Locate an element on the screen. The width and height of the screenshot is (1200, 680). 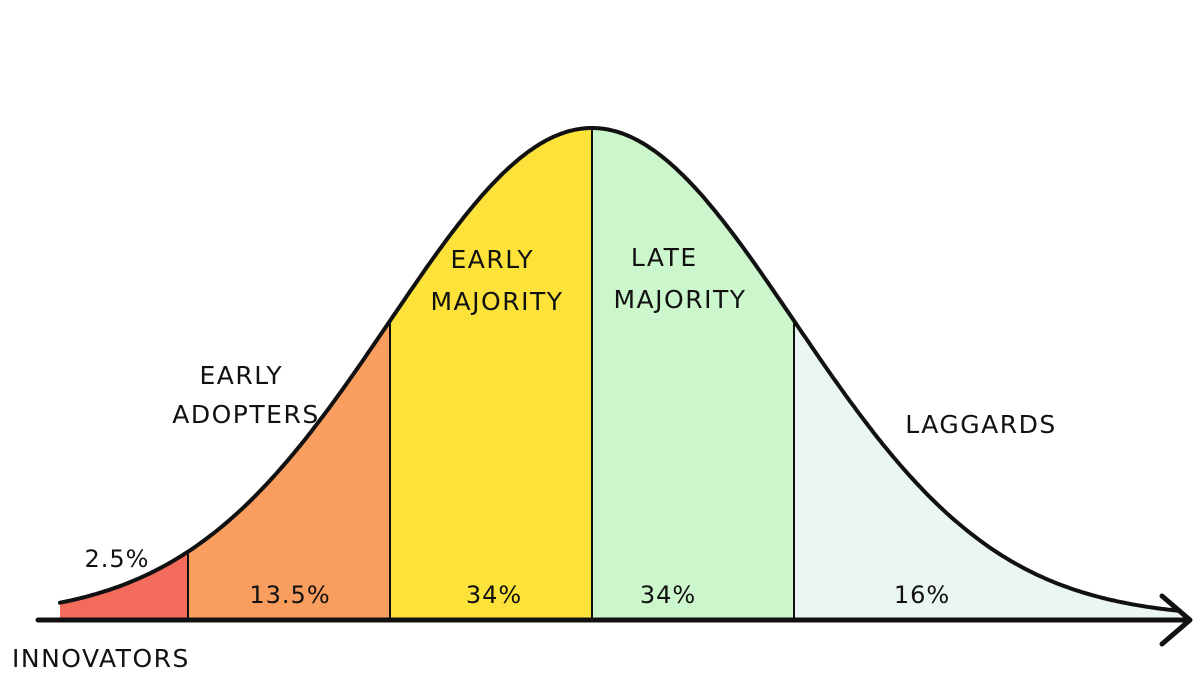
late-majority-percent: 34% is located at coordinates (668, 595).